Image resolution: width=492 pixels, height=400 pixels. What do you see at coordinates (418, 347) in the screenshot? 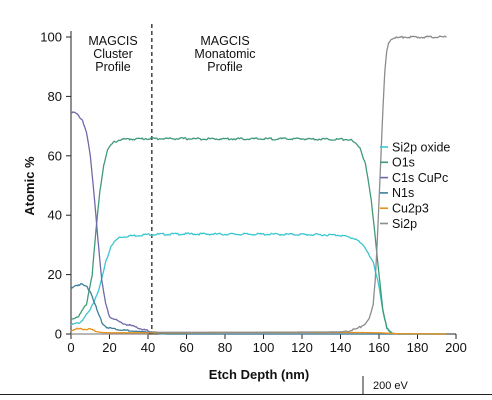
I see `x-tick-label: 180` at bounding box center [418, 347].